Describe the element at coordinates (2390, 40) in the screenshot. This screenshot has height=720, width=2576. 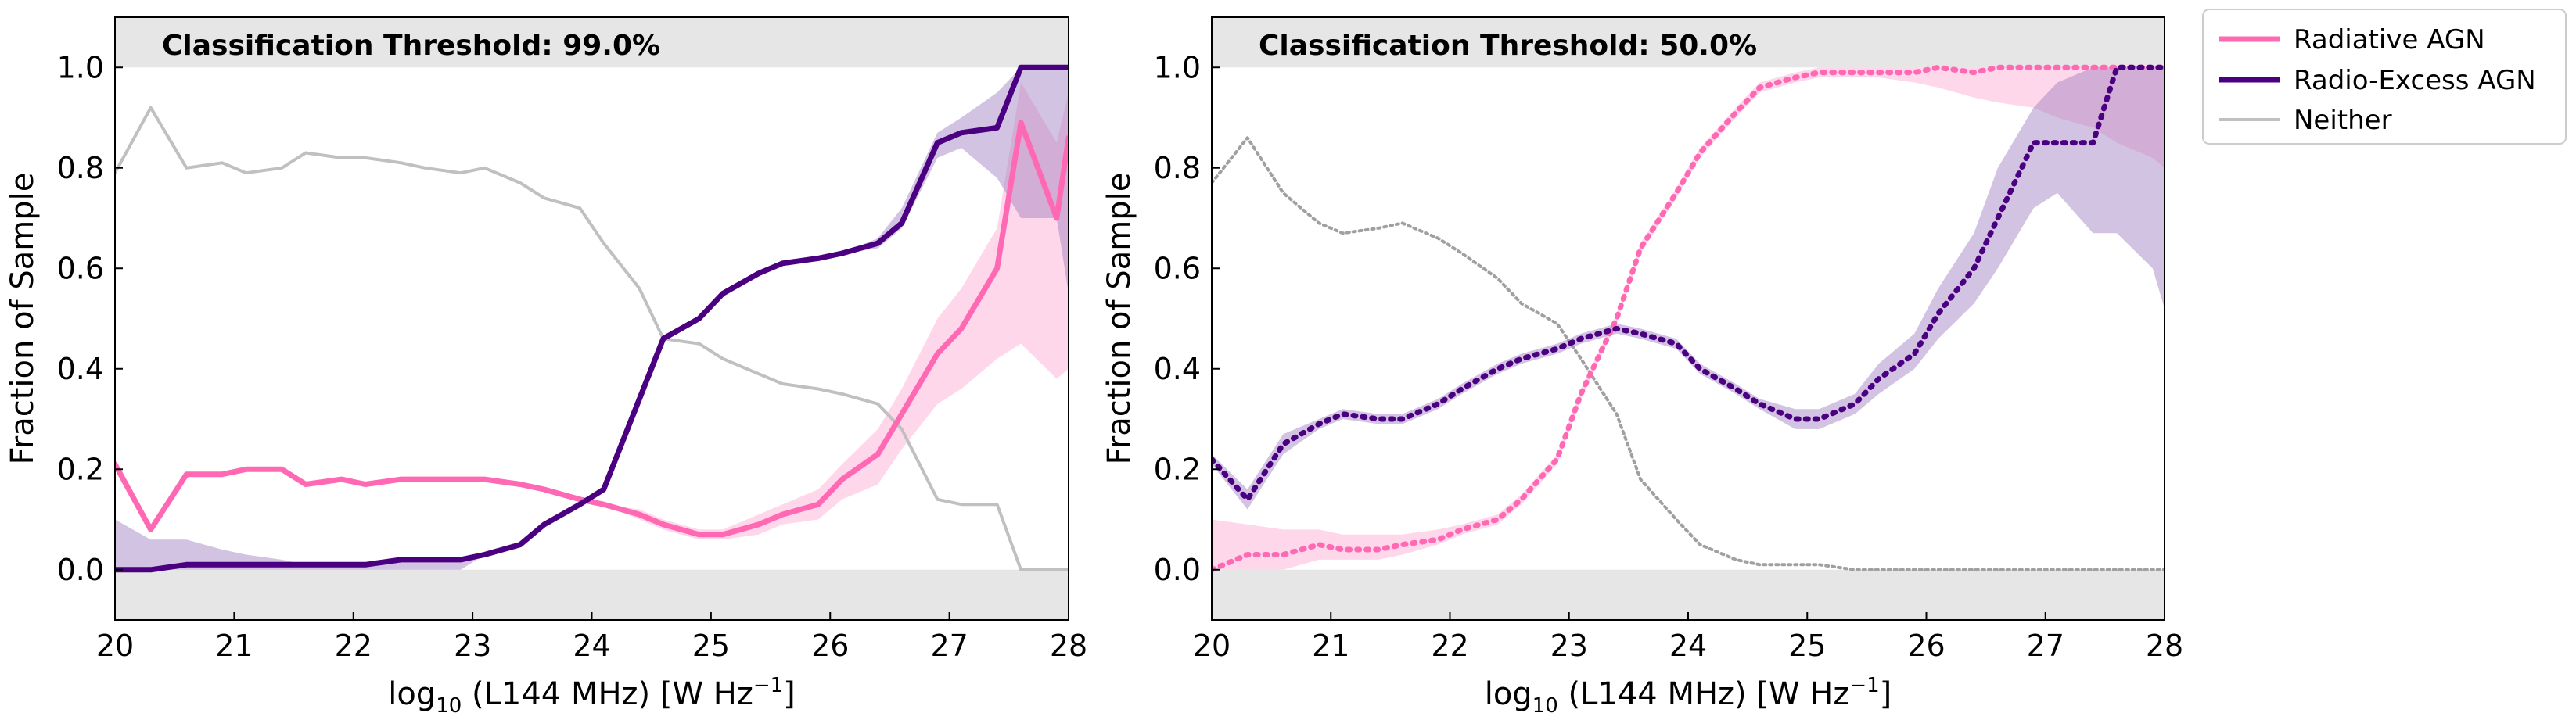
I see `legend-radiative-label: Radiative AGN` at that location.